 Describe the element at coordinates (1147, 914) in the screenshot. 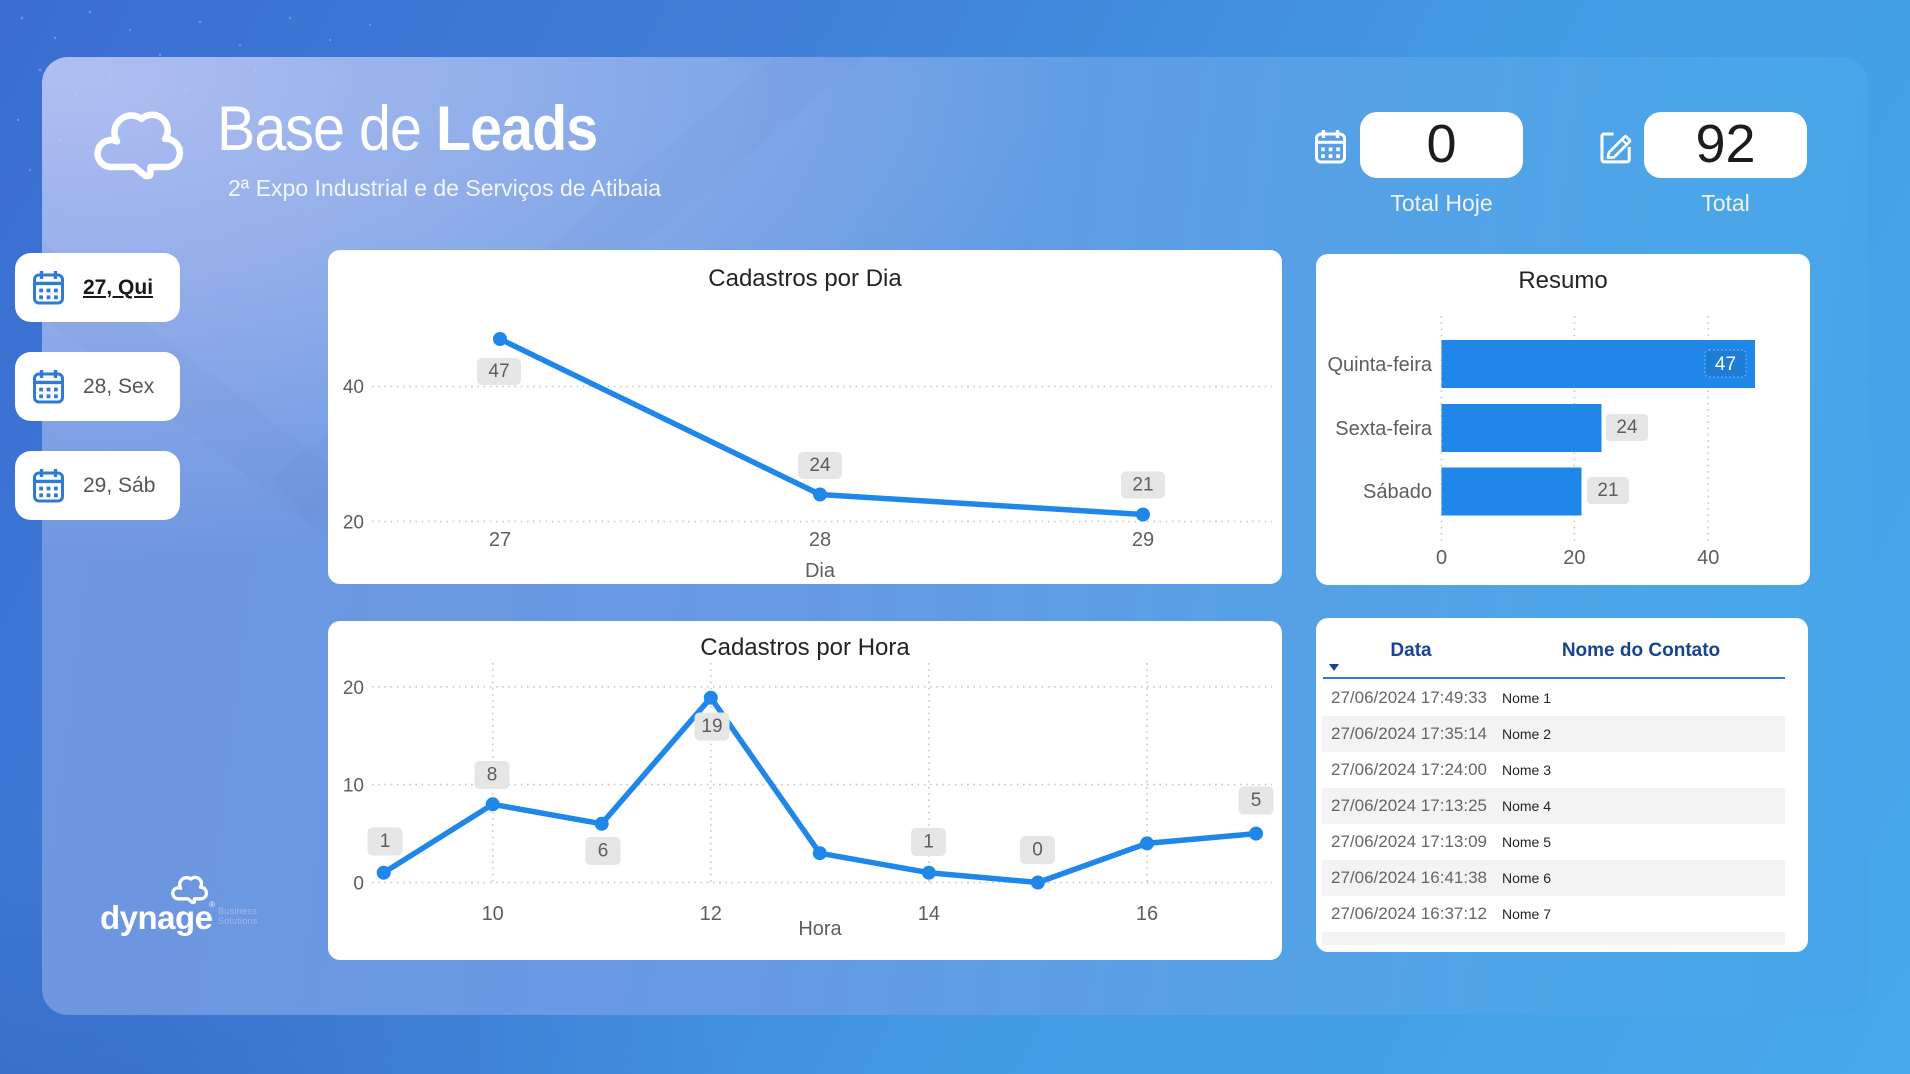

I see `svg-text: 16` at that location.